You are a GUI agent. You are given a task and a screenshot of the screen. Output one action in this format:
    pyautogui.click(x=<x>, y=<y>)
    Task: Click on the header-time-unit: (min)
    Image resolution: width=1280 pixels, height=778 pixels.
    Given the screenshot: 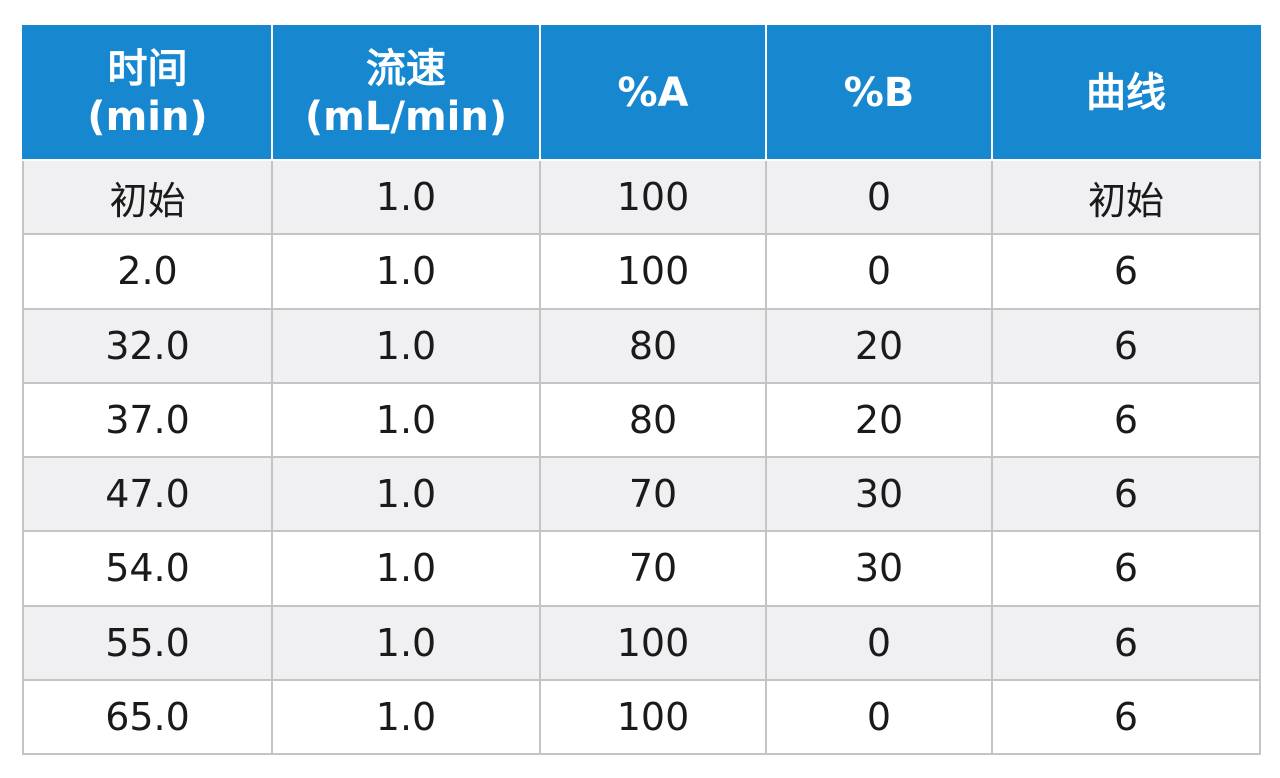 What is the action you would take?
    pyautogui.click(x=147, y=117)
    